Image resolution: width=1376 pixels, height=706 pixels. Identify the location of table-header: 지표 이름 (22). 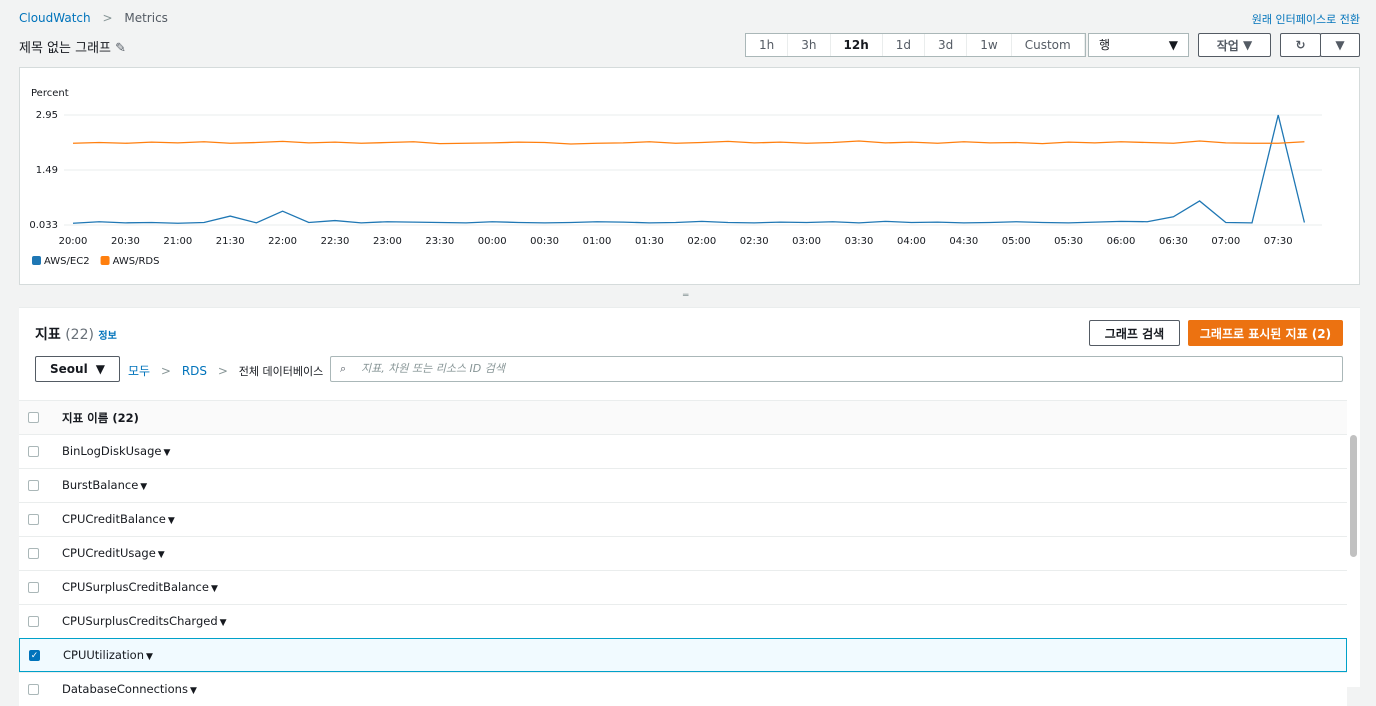
(683, 417).